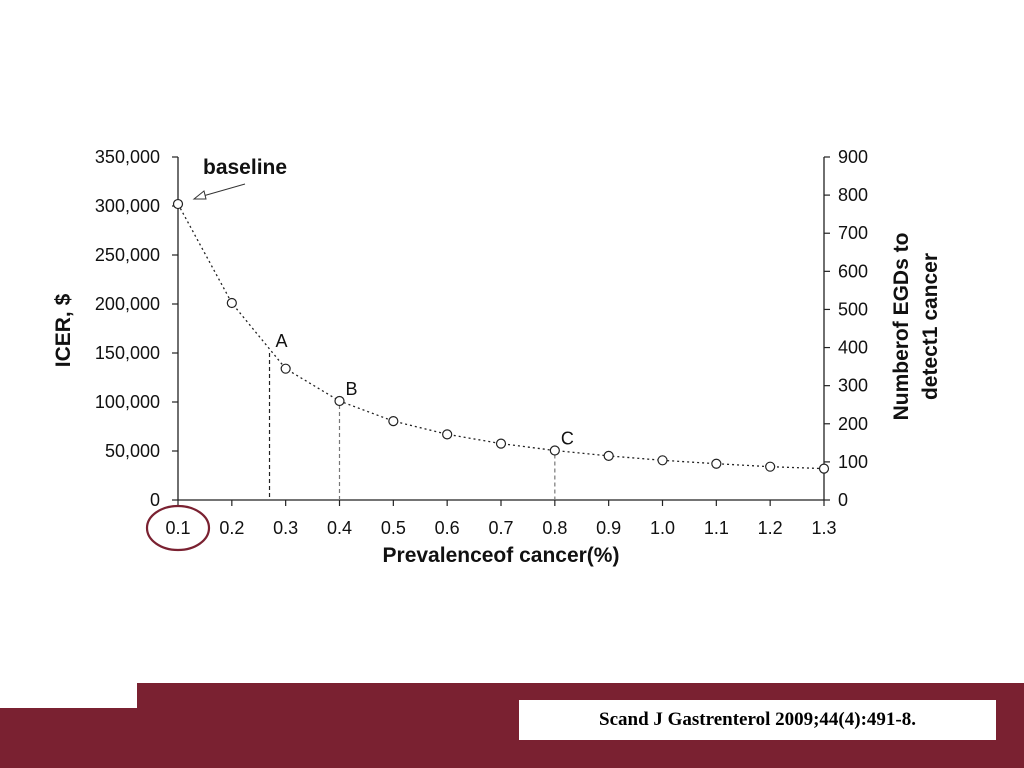  Describe the element at coordinates (127, 304) in the screenshot. I see `y-tick-label: 200,000` at that location.